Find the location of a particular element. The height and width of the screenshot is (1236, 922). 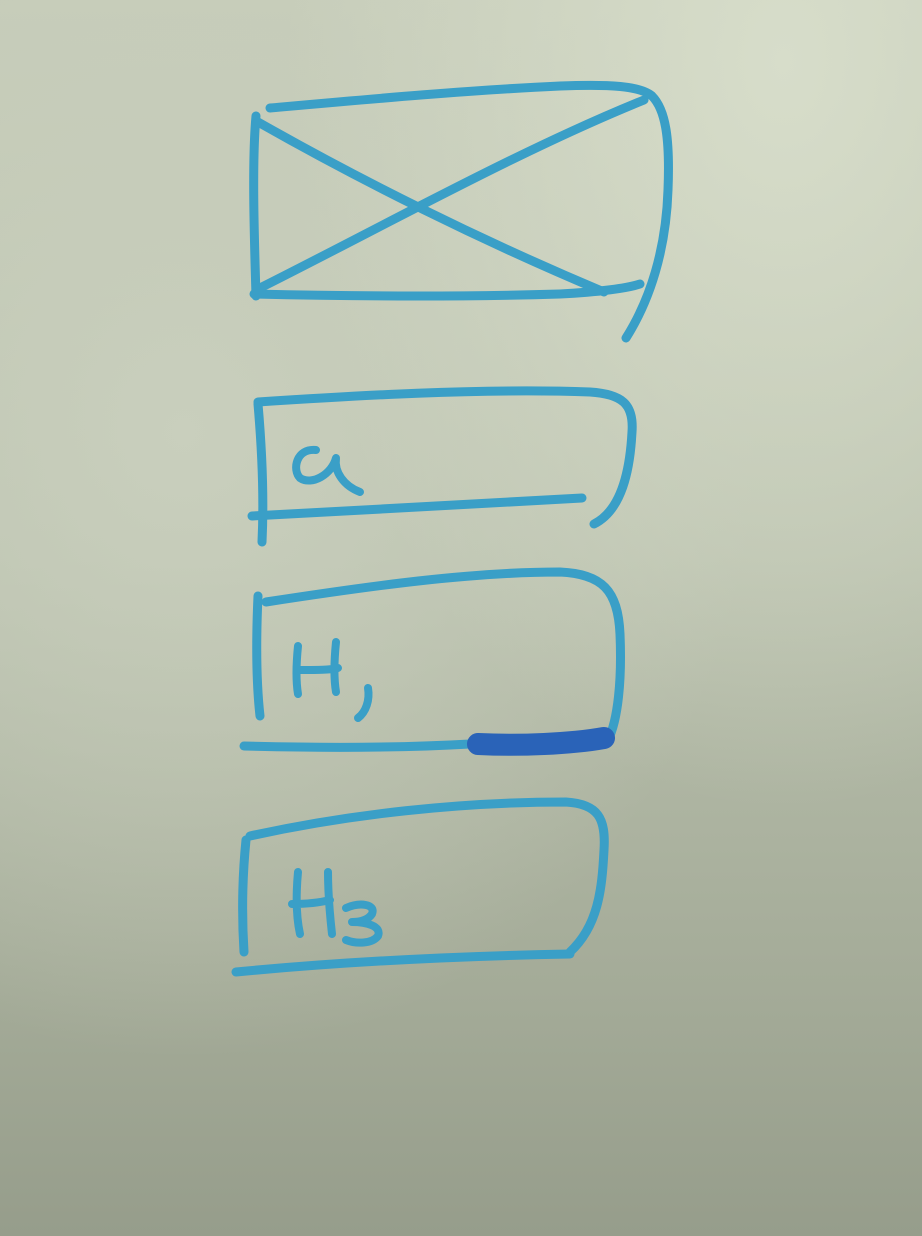

image-placeholder-box is located at coordinates (461, 211).